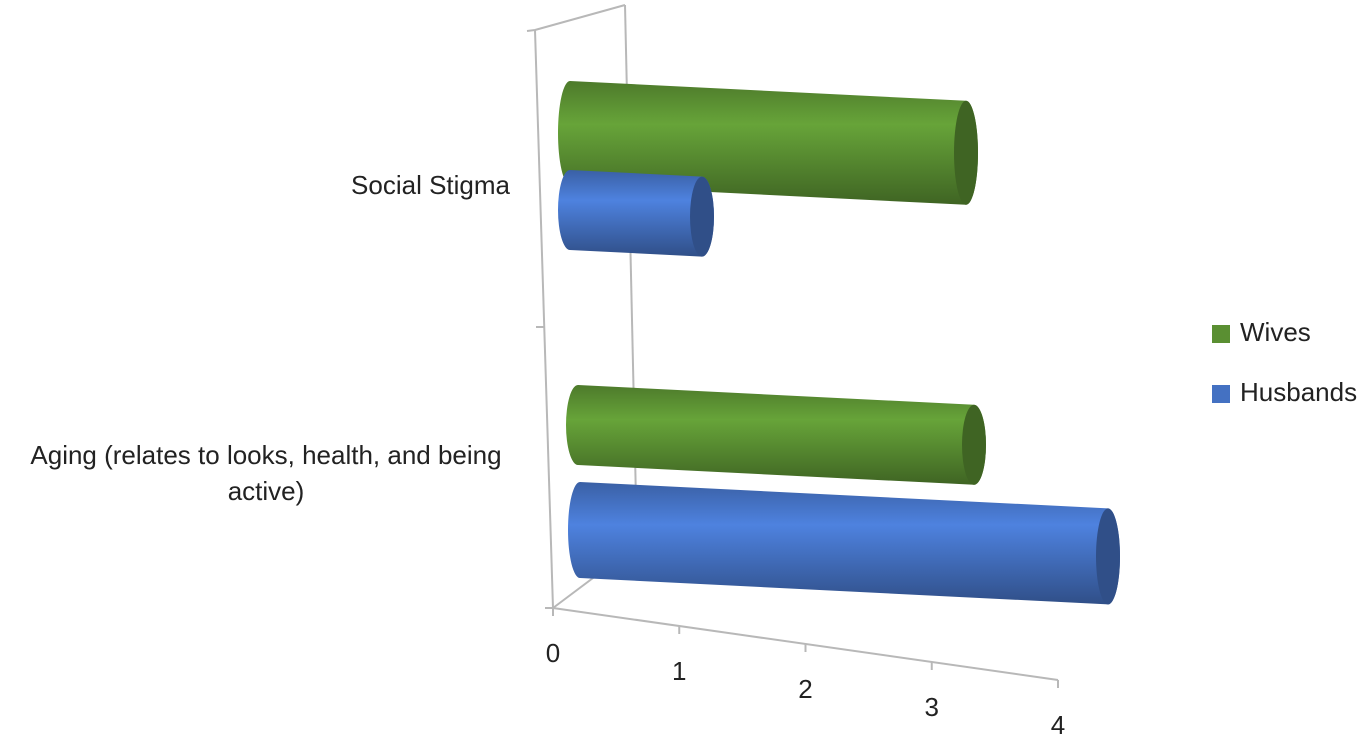 Image resolution: width=1367 pixels, height=742 pixels. I want to click on x-tick-label: 1, so click(679, 671).